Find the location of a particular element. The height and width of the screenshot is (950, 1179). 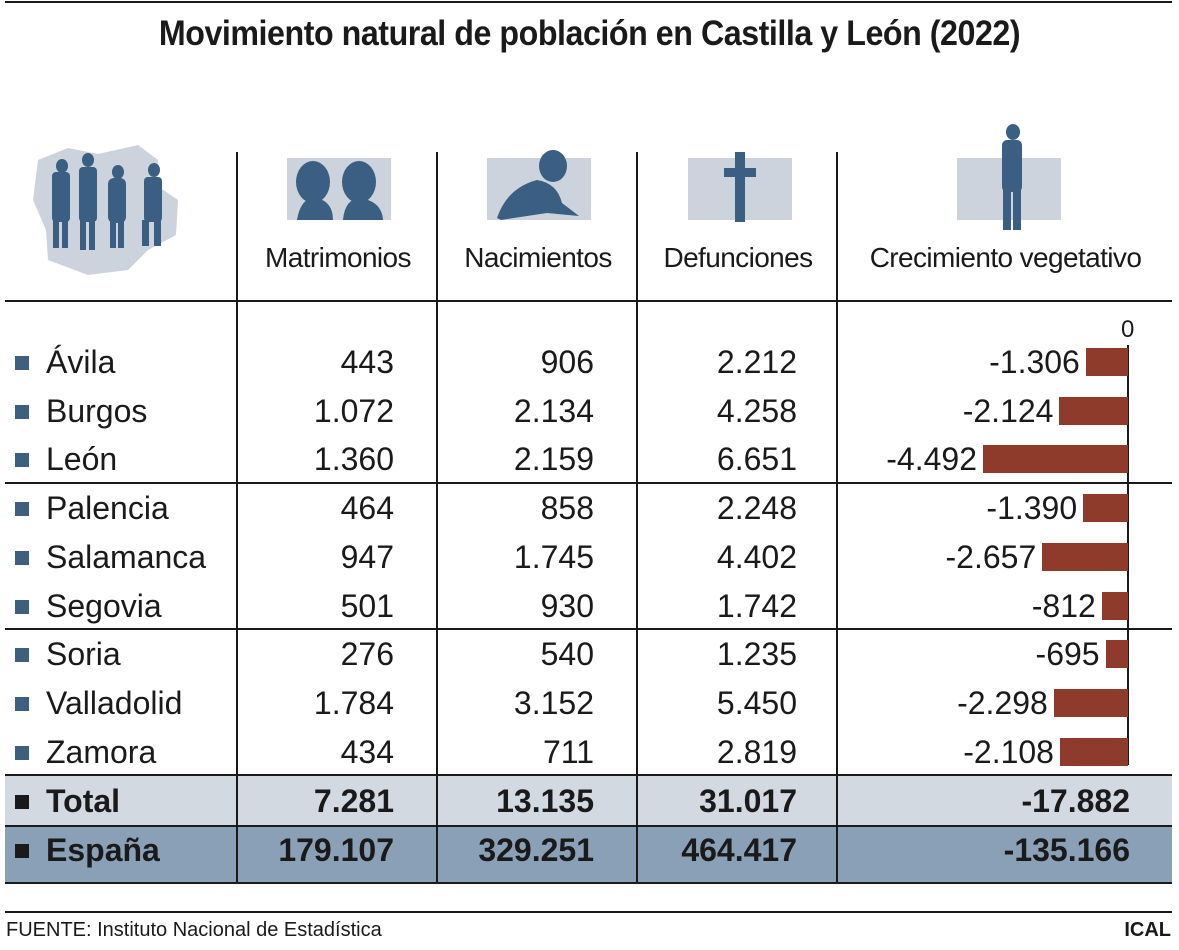

footer-rule is located at coordinates (588, 912).